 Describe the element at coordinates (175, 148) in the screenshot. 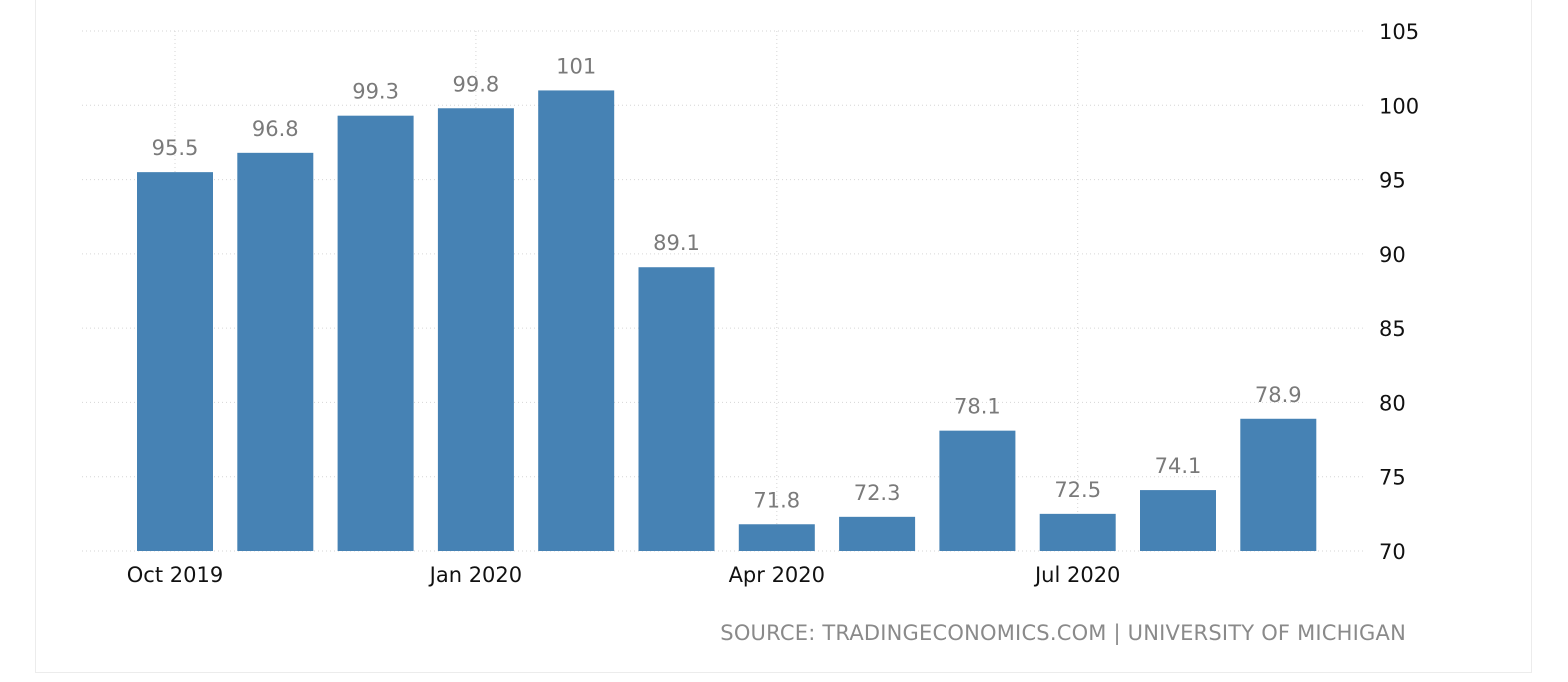

I see `bar-value-label: 95.5` at that location.